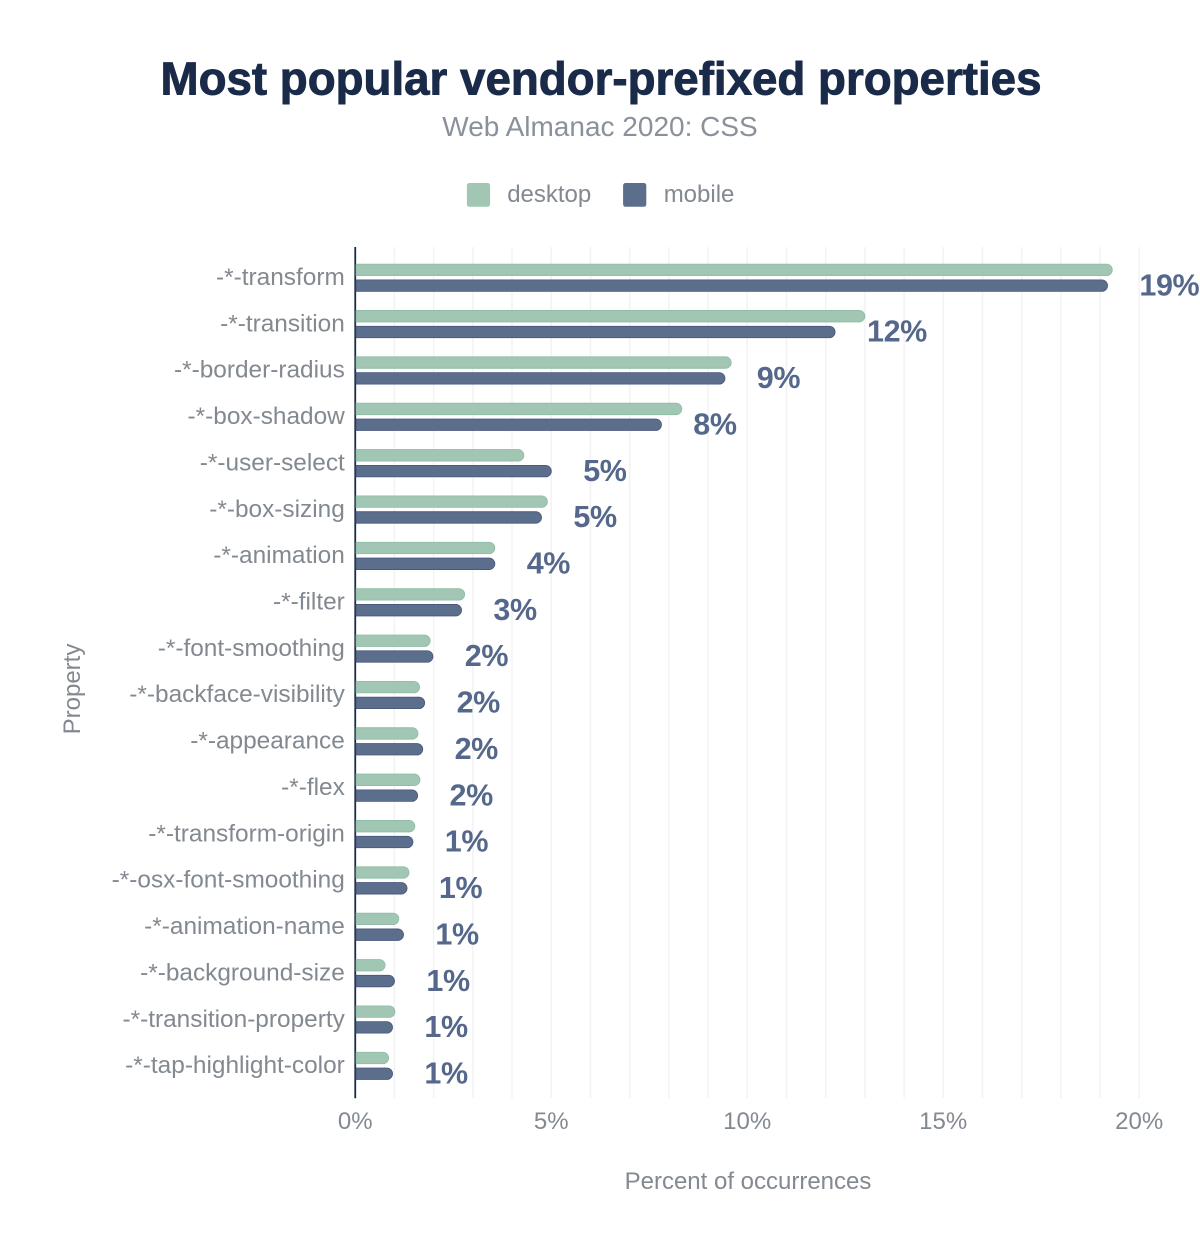  What do you see at coordinates (251, 648) in the screenshot?
I see `svg-text: -*-font-smoothing` at bounding box center [251, 648].